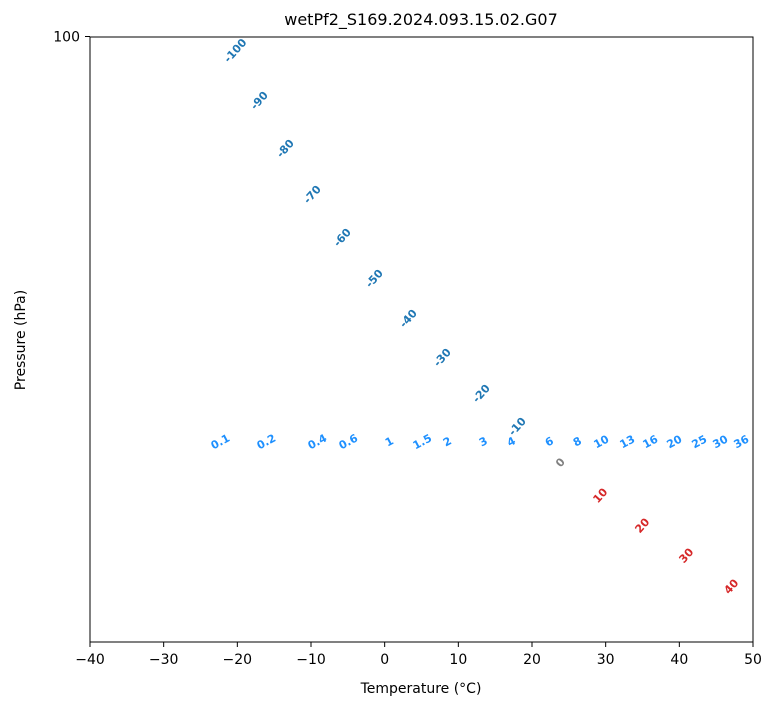  Describe the element at coordinates (731, 586) in the screenshot. I see `moist-adiabat-label: 40` at that location.